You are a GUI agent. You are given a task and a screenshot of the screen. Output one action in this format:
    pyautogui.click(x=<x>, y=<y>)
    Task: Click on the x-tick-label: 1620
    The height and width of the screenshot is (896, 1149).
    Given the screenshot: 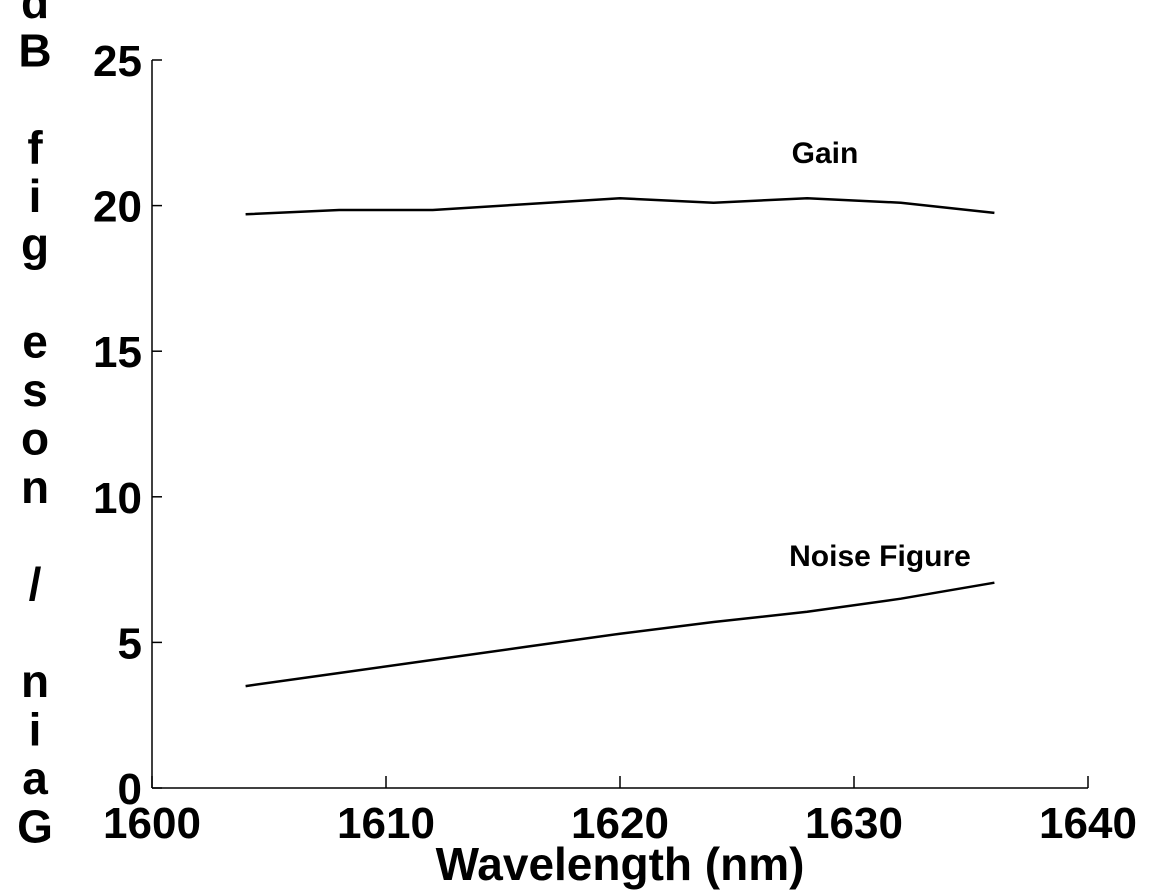 What is the action you would take?
    pyautogui.click(x=620, y=823)
    